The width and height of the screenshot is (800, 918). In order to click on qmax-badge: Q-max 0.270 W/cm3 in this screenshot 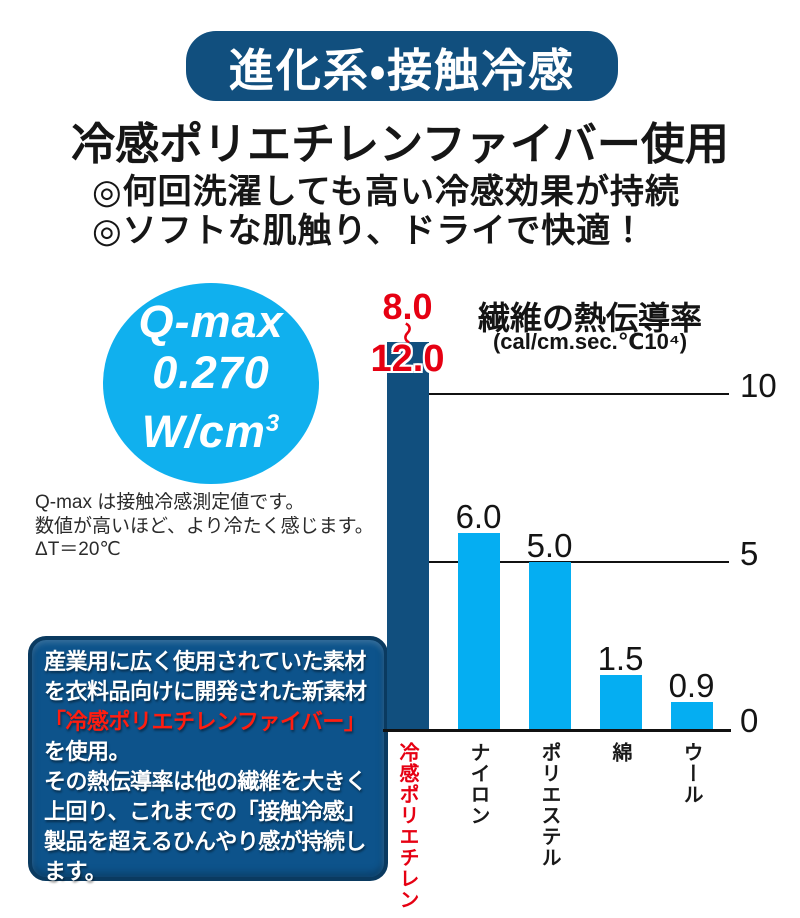, I will do `click(211, 383)`.